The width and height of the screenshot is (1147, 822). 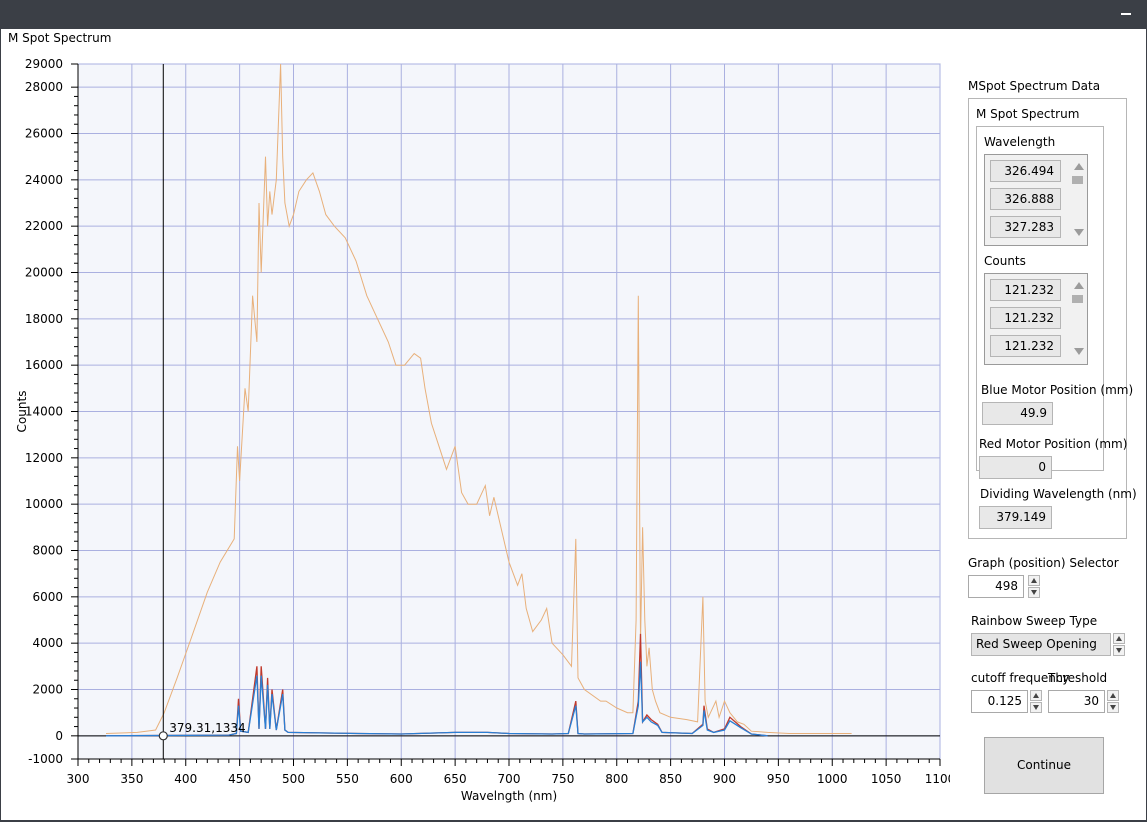 I want to click on x-tick-label: 600, so click(x=401, y=779).